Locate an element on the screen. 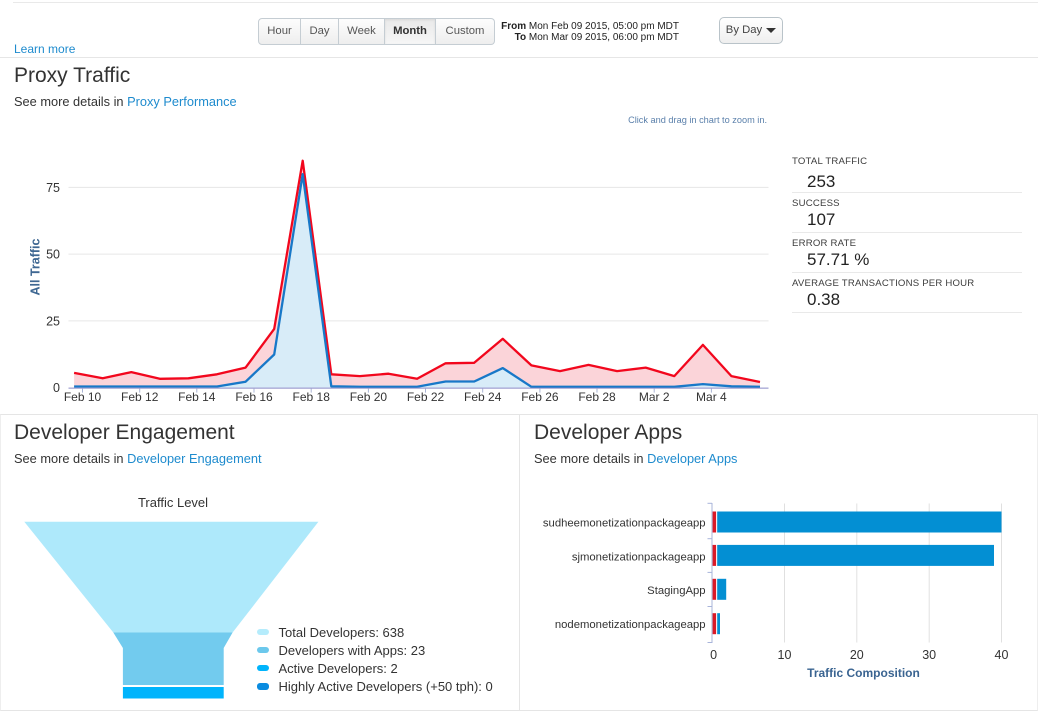 The height and width of the screenshot is (717, 1038). svg-text: Traffic Composition is located at coordinates (863, 673).